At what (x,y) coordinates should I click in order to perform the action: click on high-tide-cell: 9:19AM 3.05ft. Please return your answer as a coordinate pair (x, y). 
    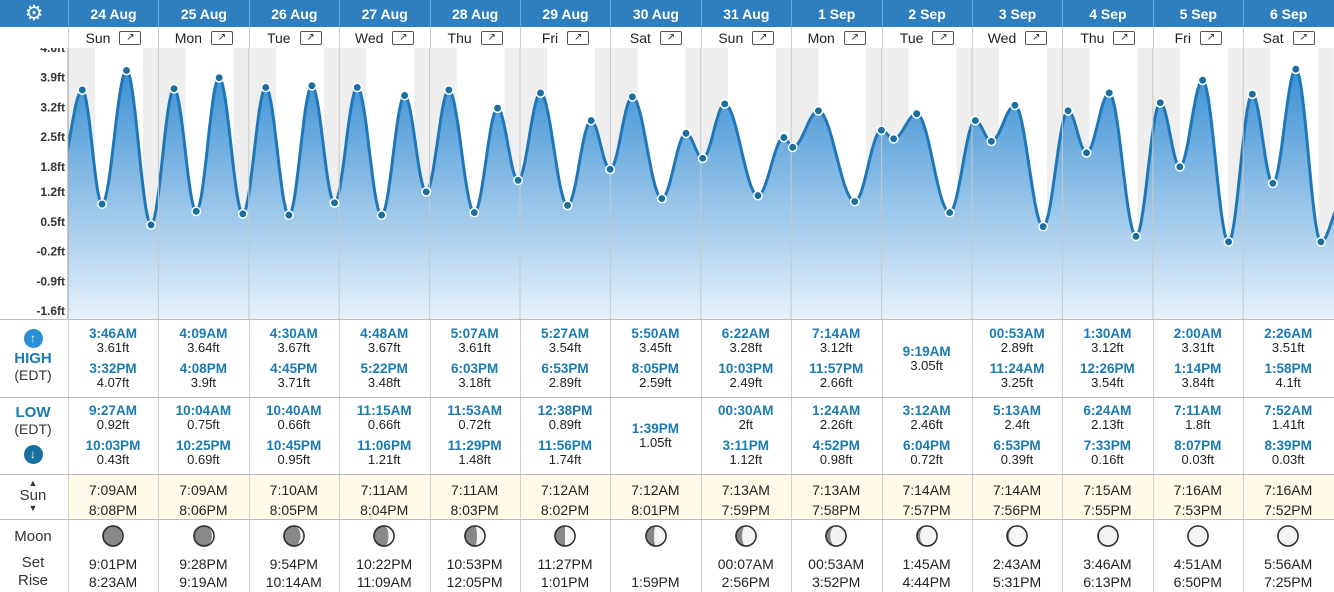
    Looking at the image, I should click on (927, 359).